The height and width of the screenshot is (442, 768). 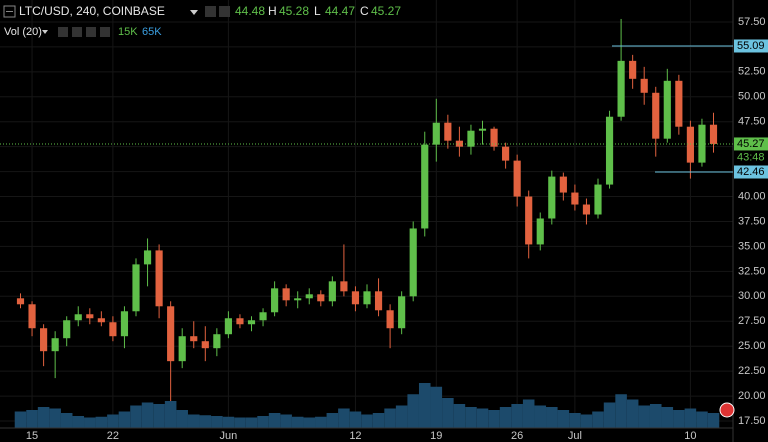 What do you see at coordinates (9, 11) in the screenshot?
I see `collapse-icon` at bounding box center [9, 11].